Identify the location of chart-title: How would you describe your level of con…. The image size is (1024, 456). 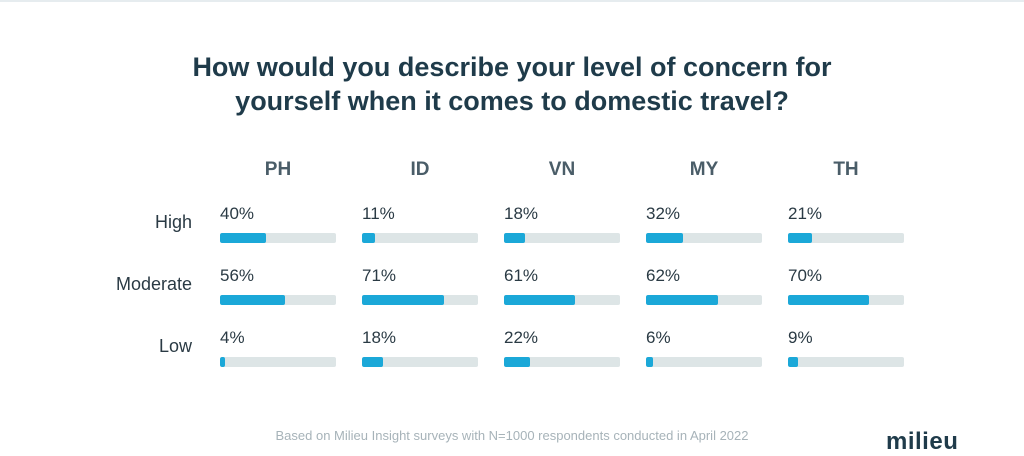
(512, 84).